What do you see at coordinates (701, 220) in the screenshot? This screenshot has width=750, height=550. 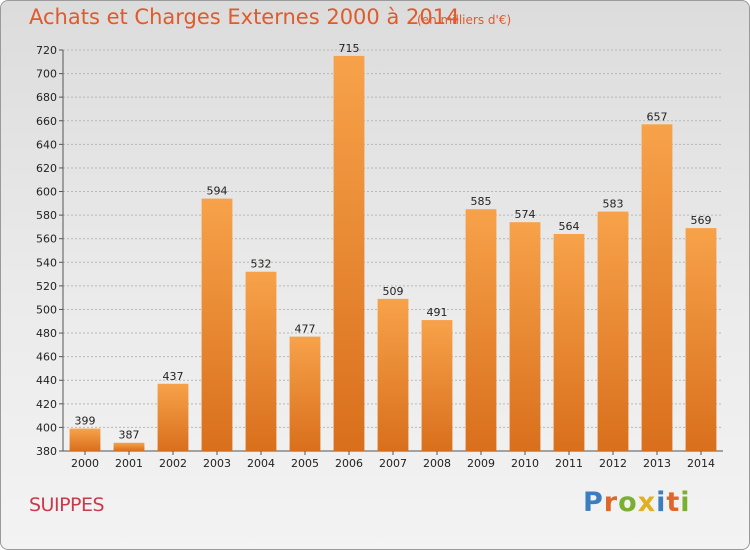 I see `bar-value-label: 569` at bounding box center [701, 220].